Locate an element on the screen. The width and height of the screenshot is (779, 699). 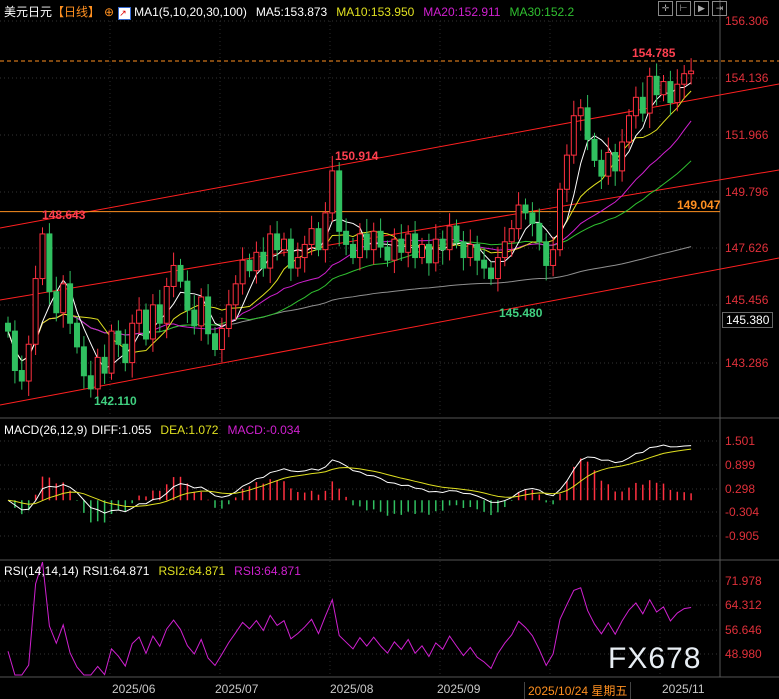
ma-title: MA1(5,10,20,30,100) is located at coordinates (190, 12).